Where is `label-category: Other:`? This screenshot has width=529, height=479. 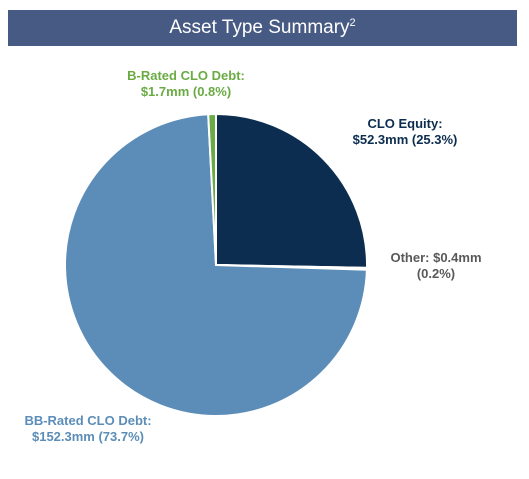 label-category: Other: is located at coordinates (410, 257).